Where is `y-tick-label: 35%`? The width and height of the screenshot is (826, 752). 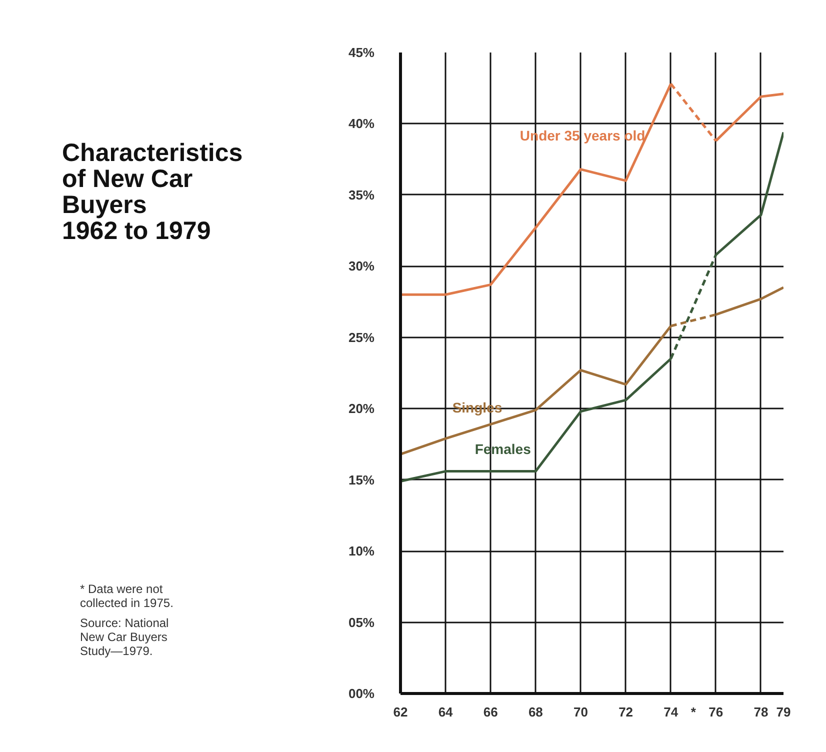
y-tick-label: 35% is located at coordinates (361, 194).